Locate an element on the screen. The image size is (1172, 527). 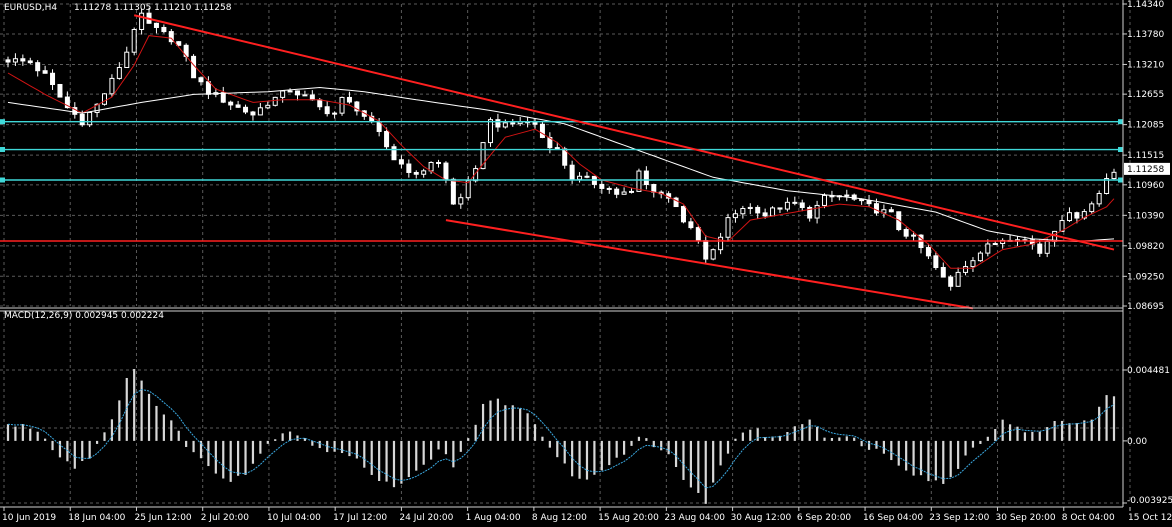
time-tick-label: 24 Jul 20:00 is located at coordinates (426, 518).